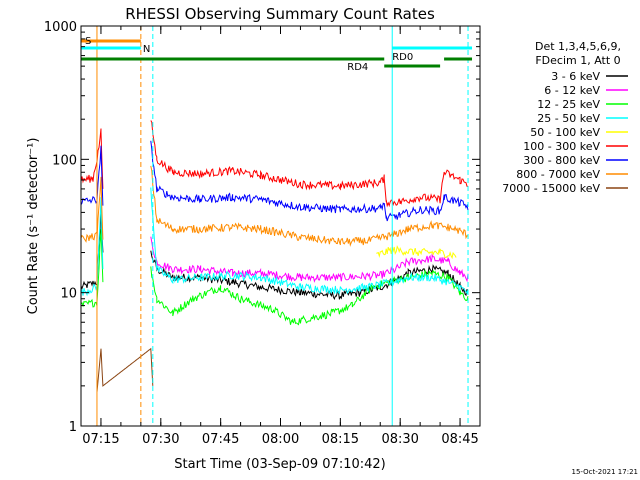  I want to click on legend-label-2: 12 - 25 keV, so click(568, 104).